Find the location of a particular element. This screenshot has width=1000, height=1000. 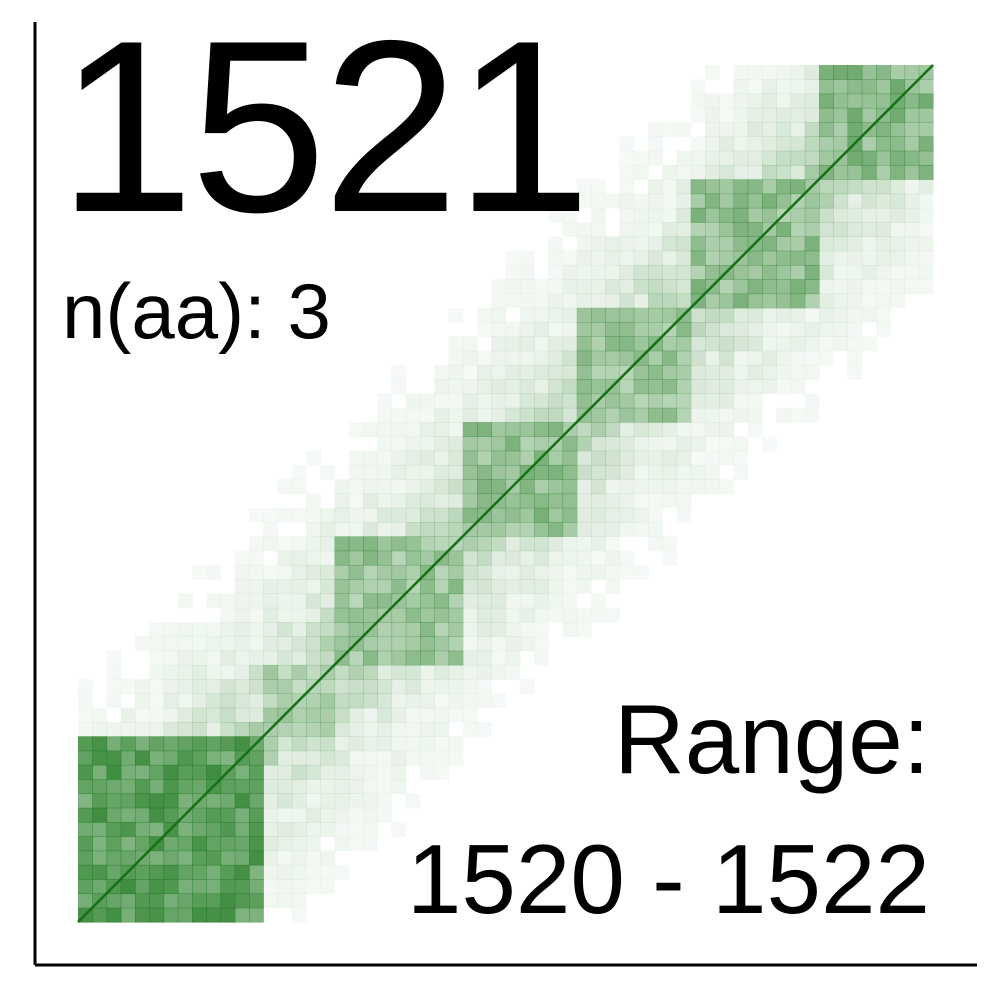

naa-value: 3 is located at coordinates (309, 311).